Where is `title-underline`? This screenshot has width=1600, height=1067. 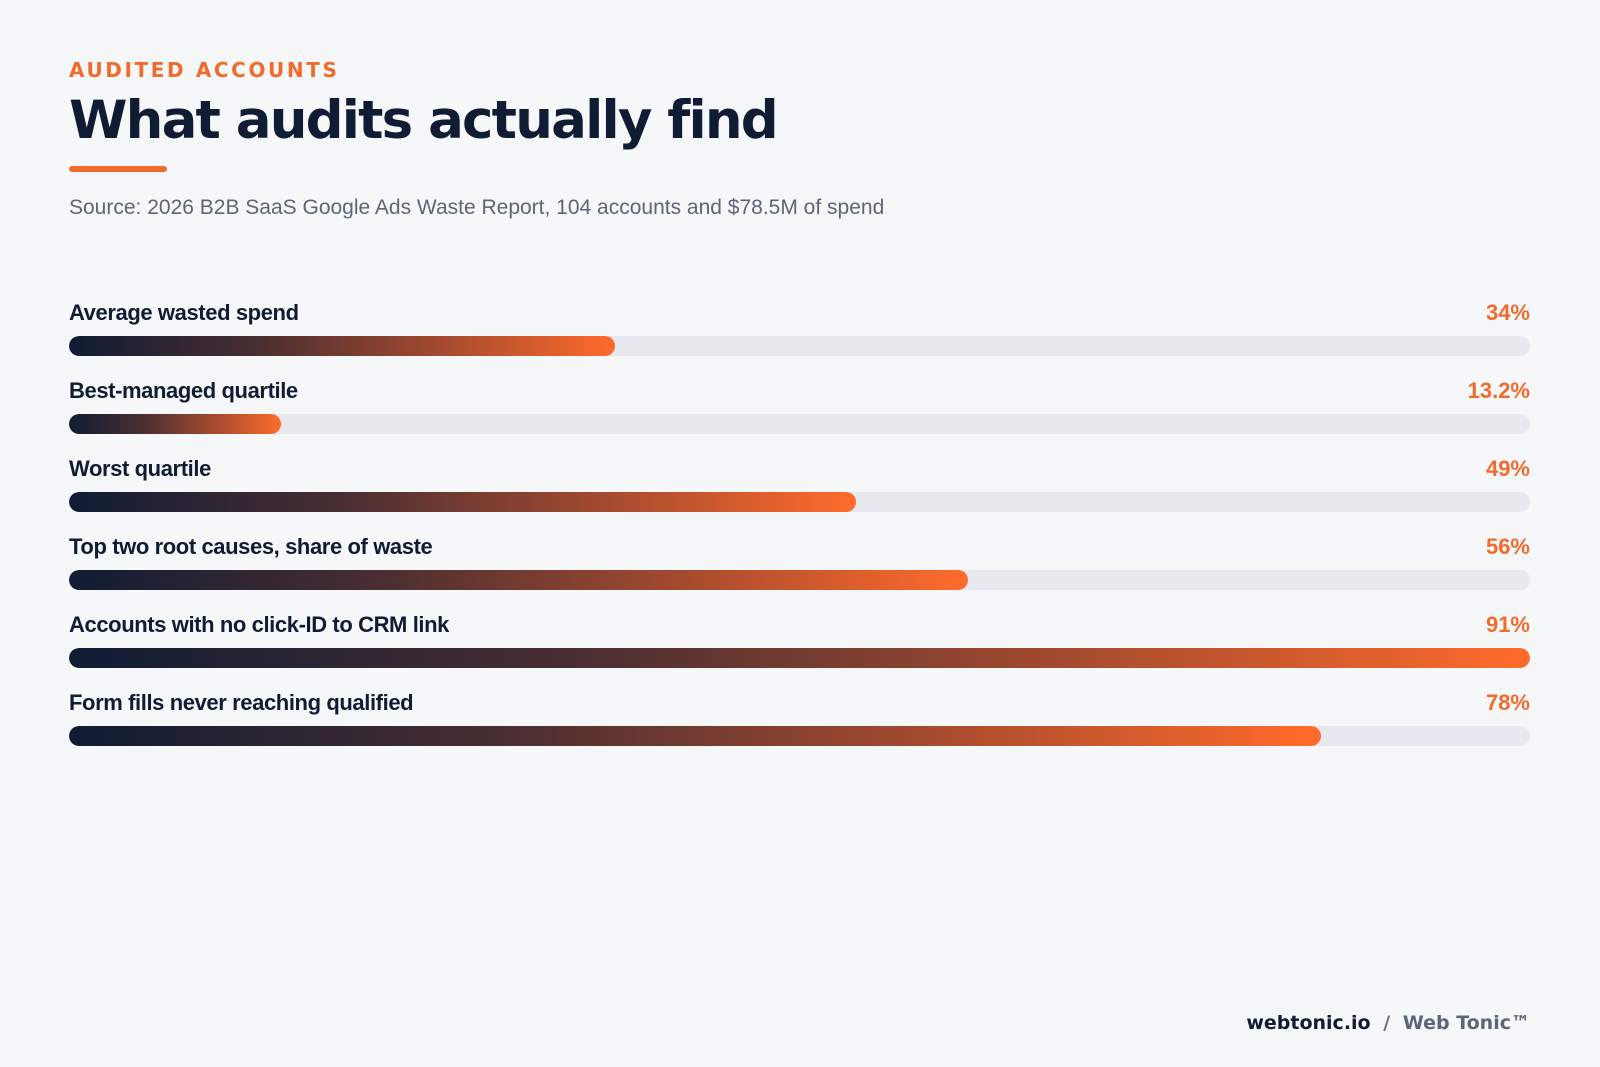
title-underline is located at coordinates (118, 169).